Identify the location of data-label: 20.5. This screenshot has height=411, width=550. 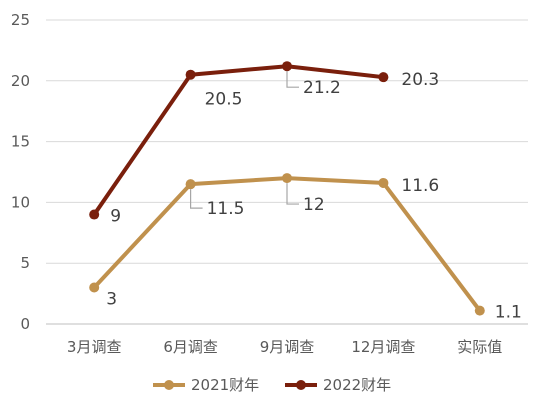
(224, 100).